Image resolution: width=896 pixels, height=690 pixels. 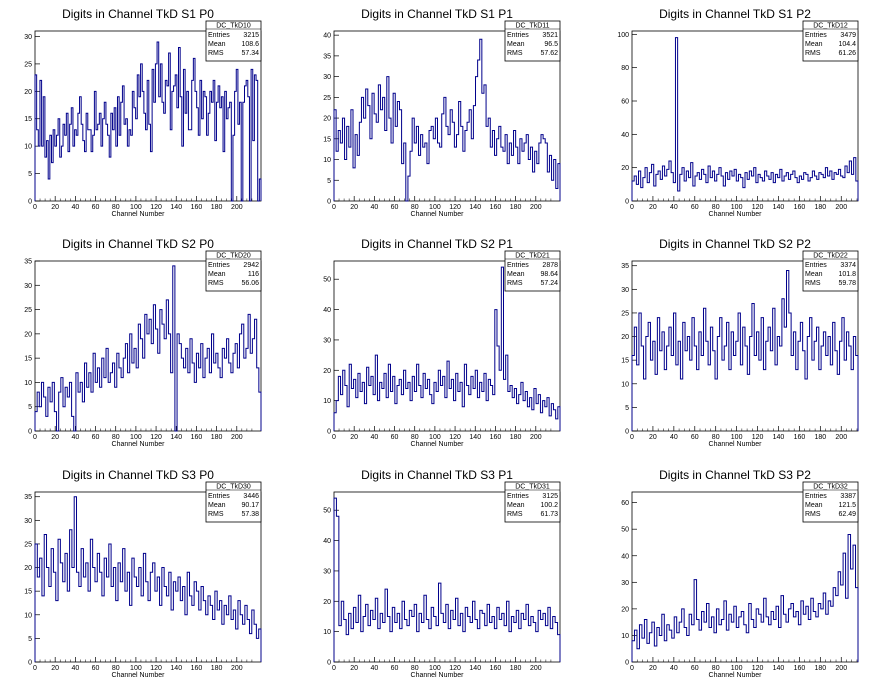 I want to click on x-tick-label: 60, so click(x=96, y=437).